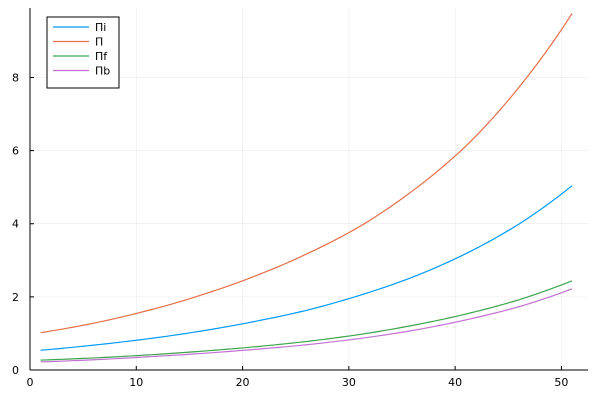 Image resolution: width=600 pixels, height=400 pixels. Describe the element at coordinates (102, 71) in the screenshot. I see `legend-label-4: Πb` at that location.